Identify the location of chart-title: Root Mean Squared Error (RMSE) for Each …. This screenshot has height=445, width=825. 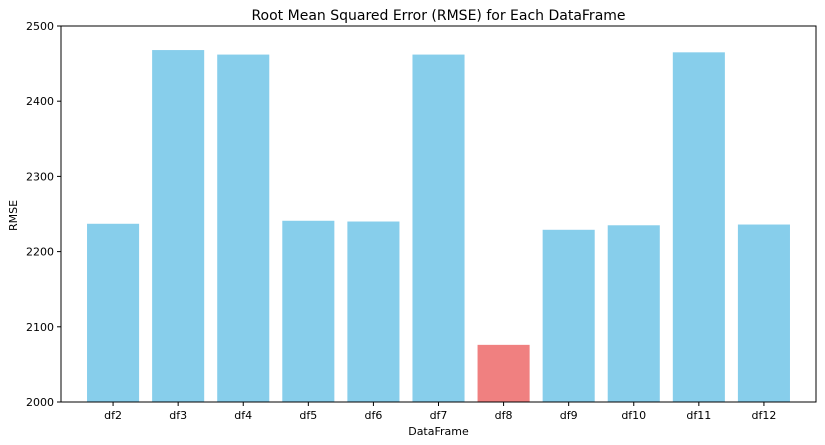
(438, 16).